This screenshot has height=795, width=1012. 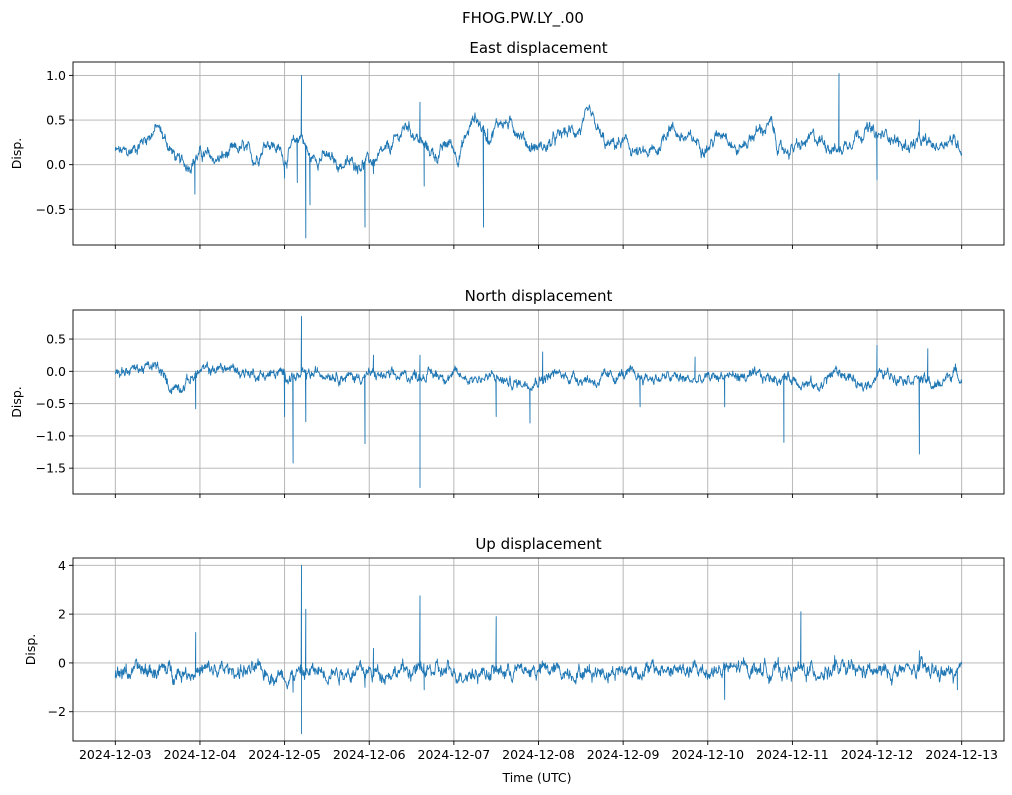 I want to click on x-tick-label: 2024-12-08, so click(x=538, y=754).